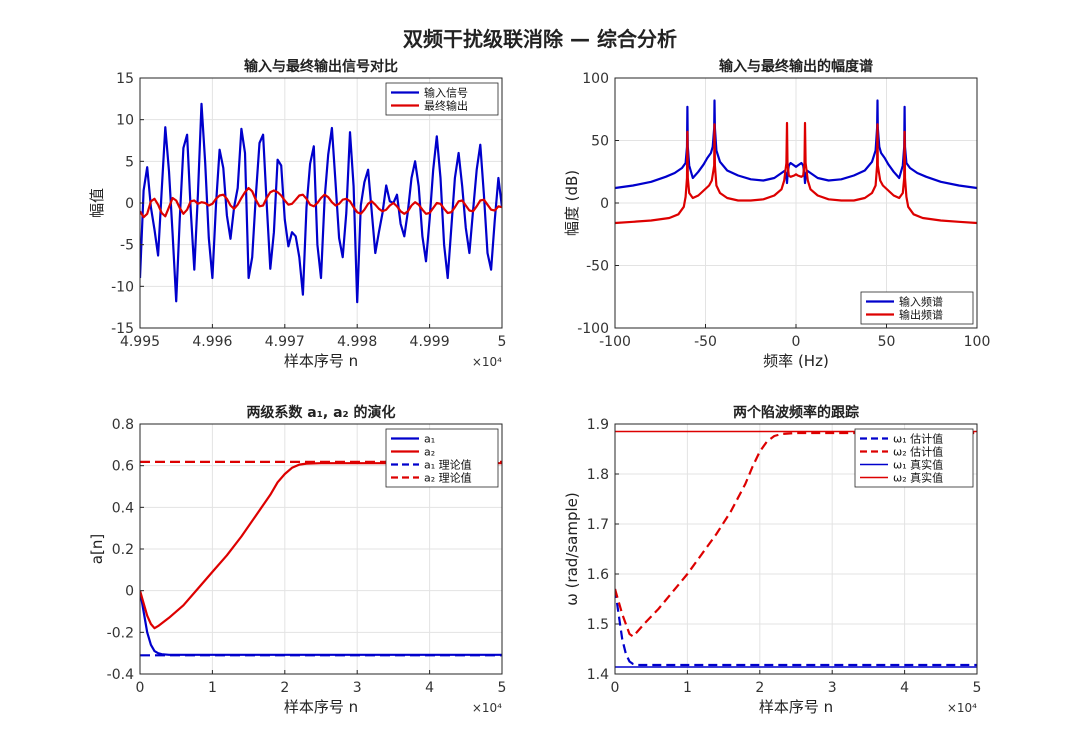 This screenshot has height=756, width=1080. I want to click on axes-box, so click(796, 549).